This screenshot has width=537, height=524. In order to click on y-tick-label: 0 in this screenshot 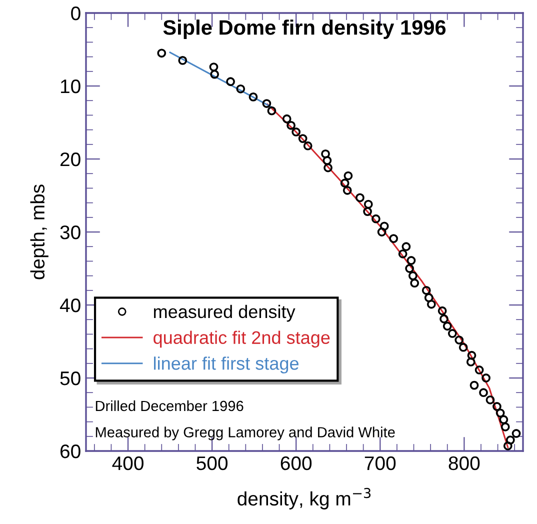, I will do `click(75, 13)`.